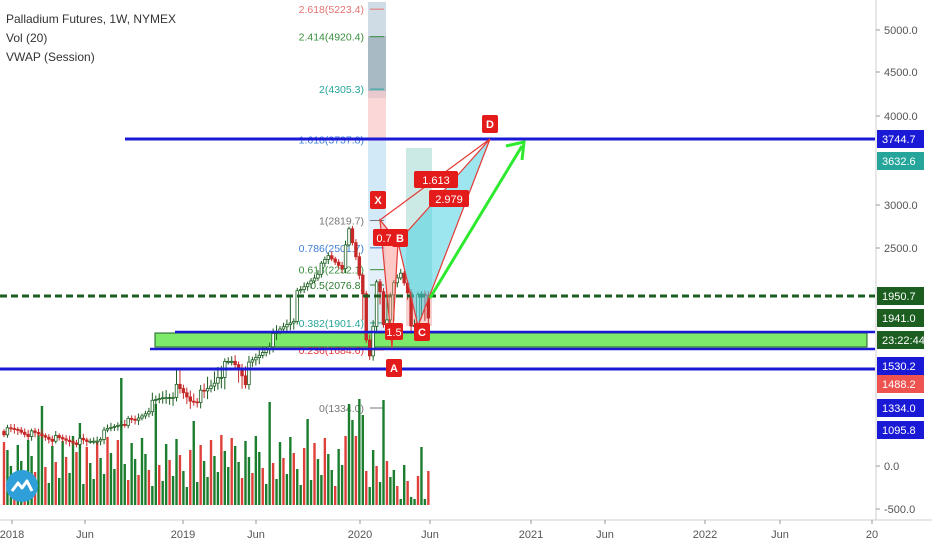  Describe the element at coordinates (22, 486) in the screenshot. I see `tradingview-logo-icon` at that location.